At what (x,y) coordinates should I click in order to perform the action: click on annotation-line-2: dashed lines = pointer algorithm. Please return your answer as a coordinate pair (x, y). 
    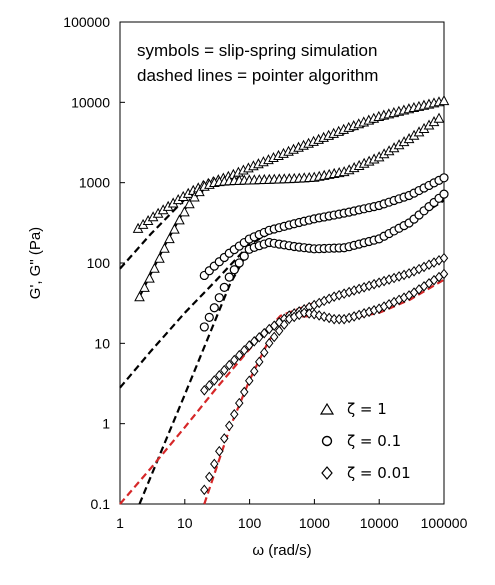
    Looking at the image, I should click on (257, 75).